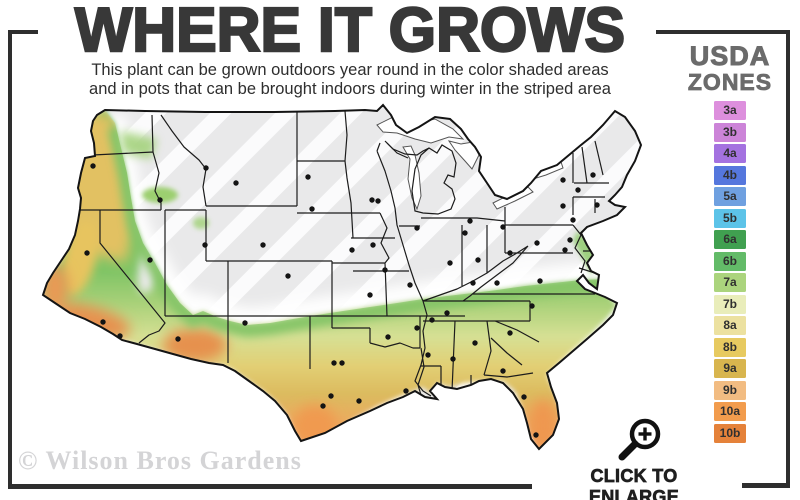 This screenshot has height=500, width=800. Describe the element at coordinates (730, 132) in the screenshot. I see `zone-chip-3b: 3b` at that location.